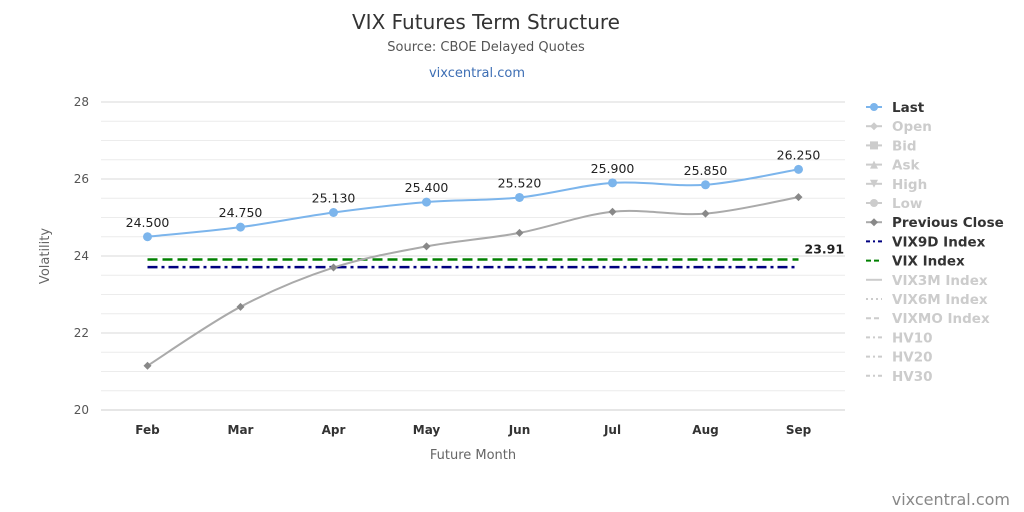  What do you see at coordinates (951, 499) in the screenshot?
I see `credit-text: vixcentral.com` at bounding box center [951, 499].